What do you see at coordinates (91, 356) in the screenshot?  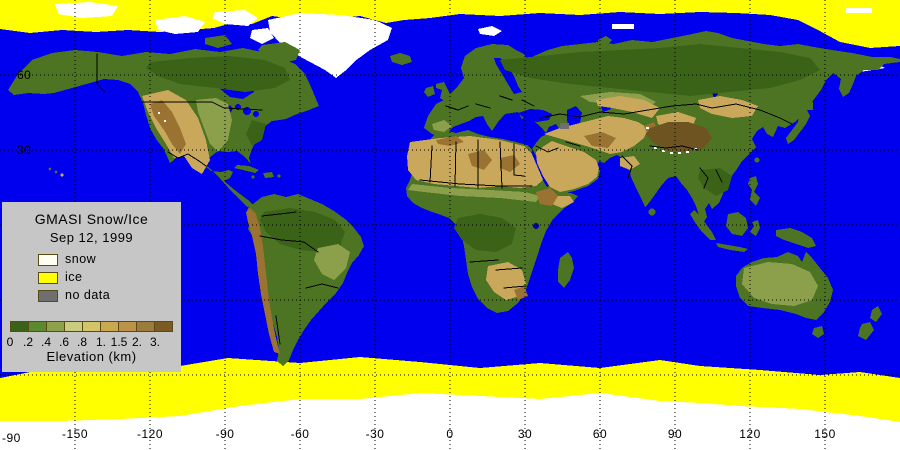 I see `colorbar-axis-label: Elevation (km)` at bounding box center [91, 356].